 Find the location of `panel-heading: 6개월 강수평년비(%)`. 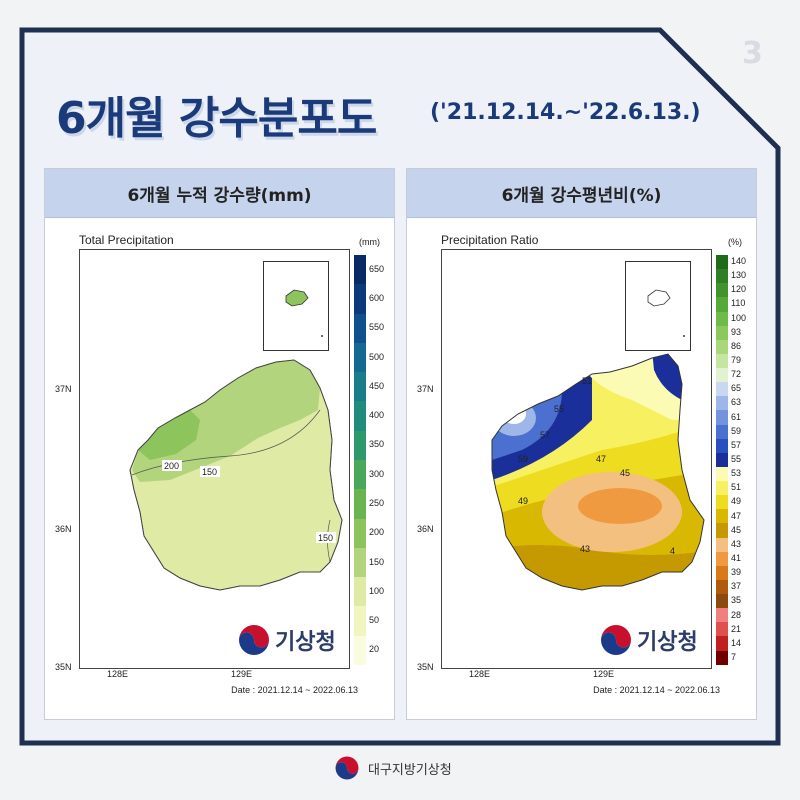

panel-heading: 6개월 강수평년비(%) is located at coordinates (581, 193).